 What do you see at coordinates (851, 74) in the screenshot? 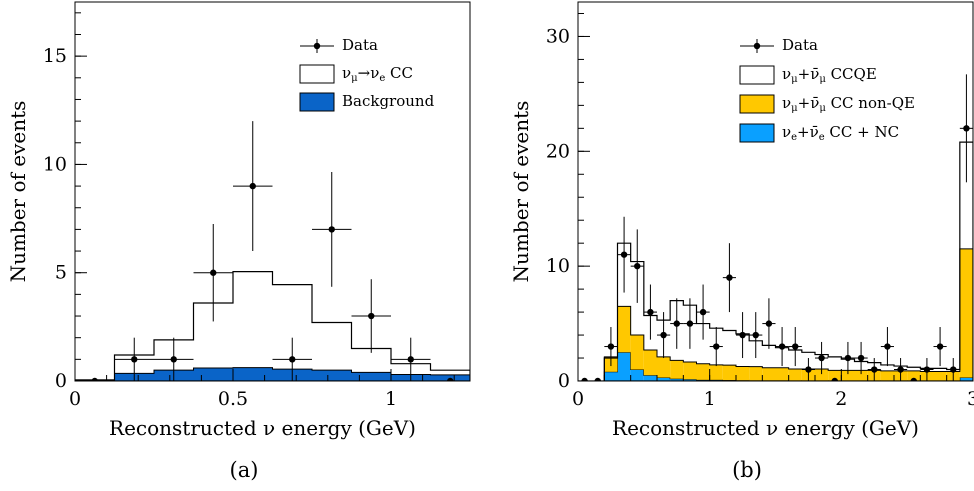
I see `legend-text-part: CCQE` at bounding box center [851, 74].